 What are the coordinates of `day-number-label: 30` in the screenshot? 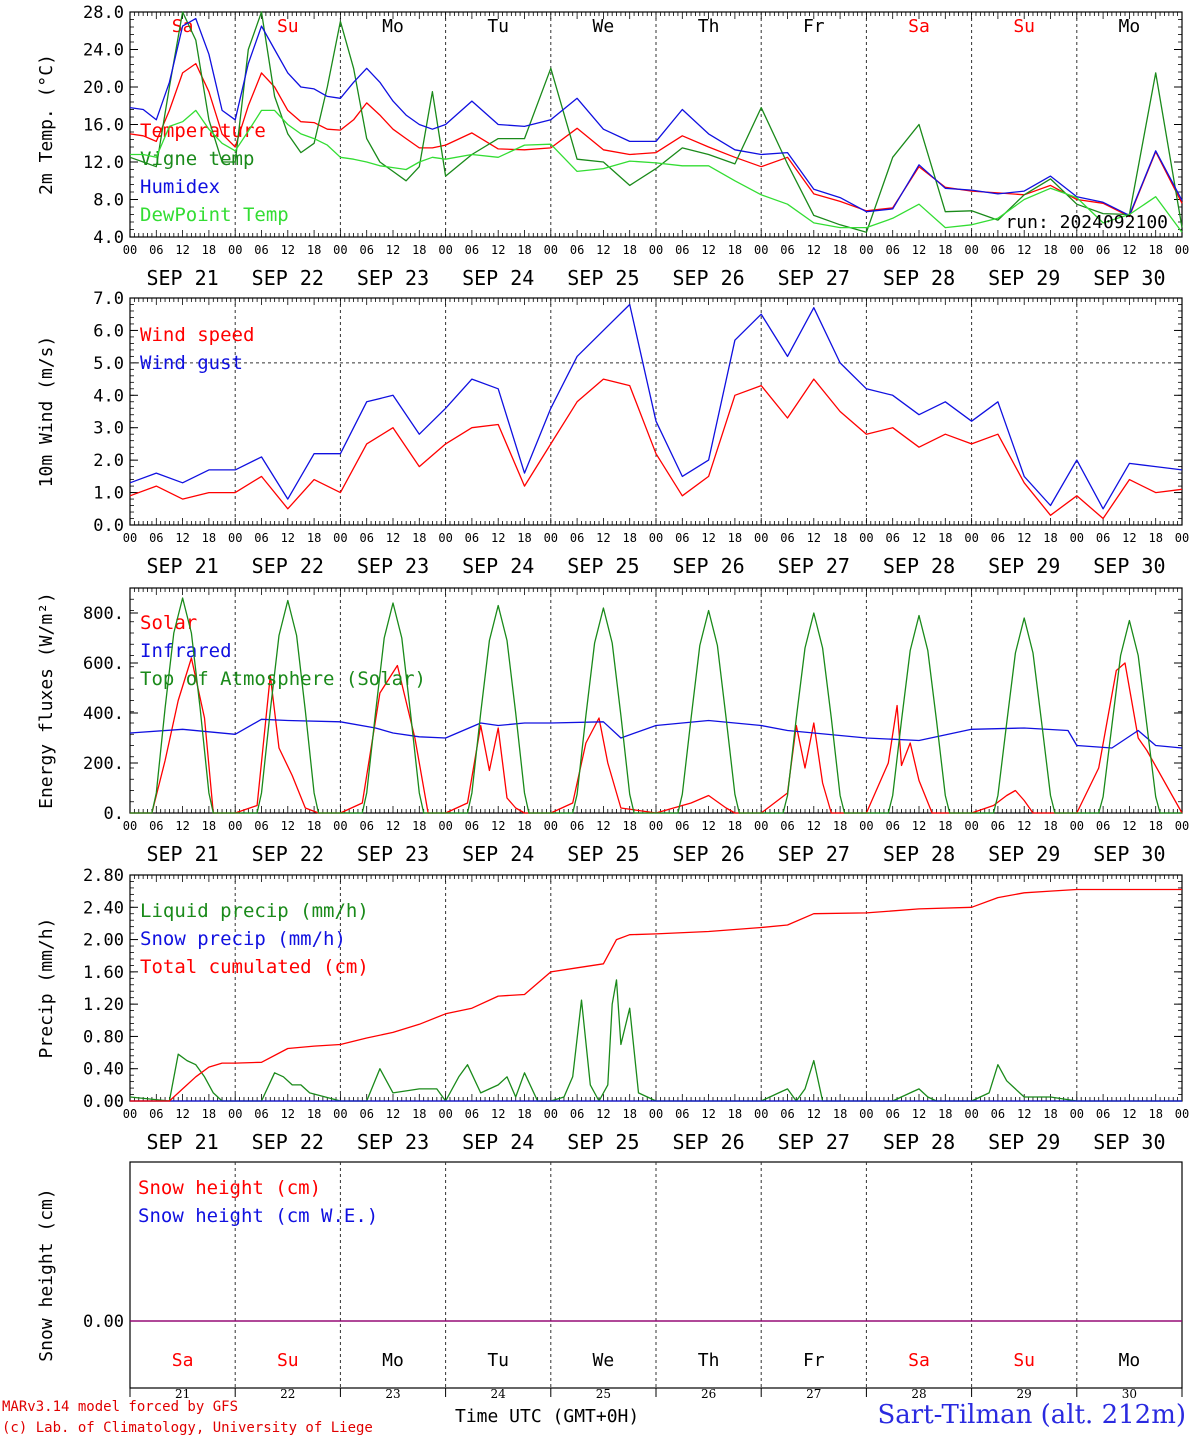 It's located at (1129, 1394).